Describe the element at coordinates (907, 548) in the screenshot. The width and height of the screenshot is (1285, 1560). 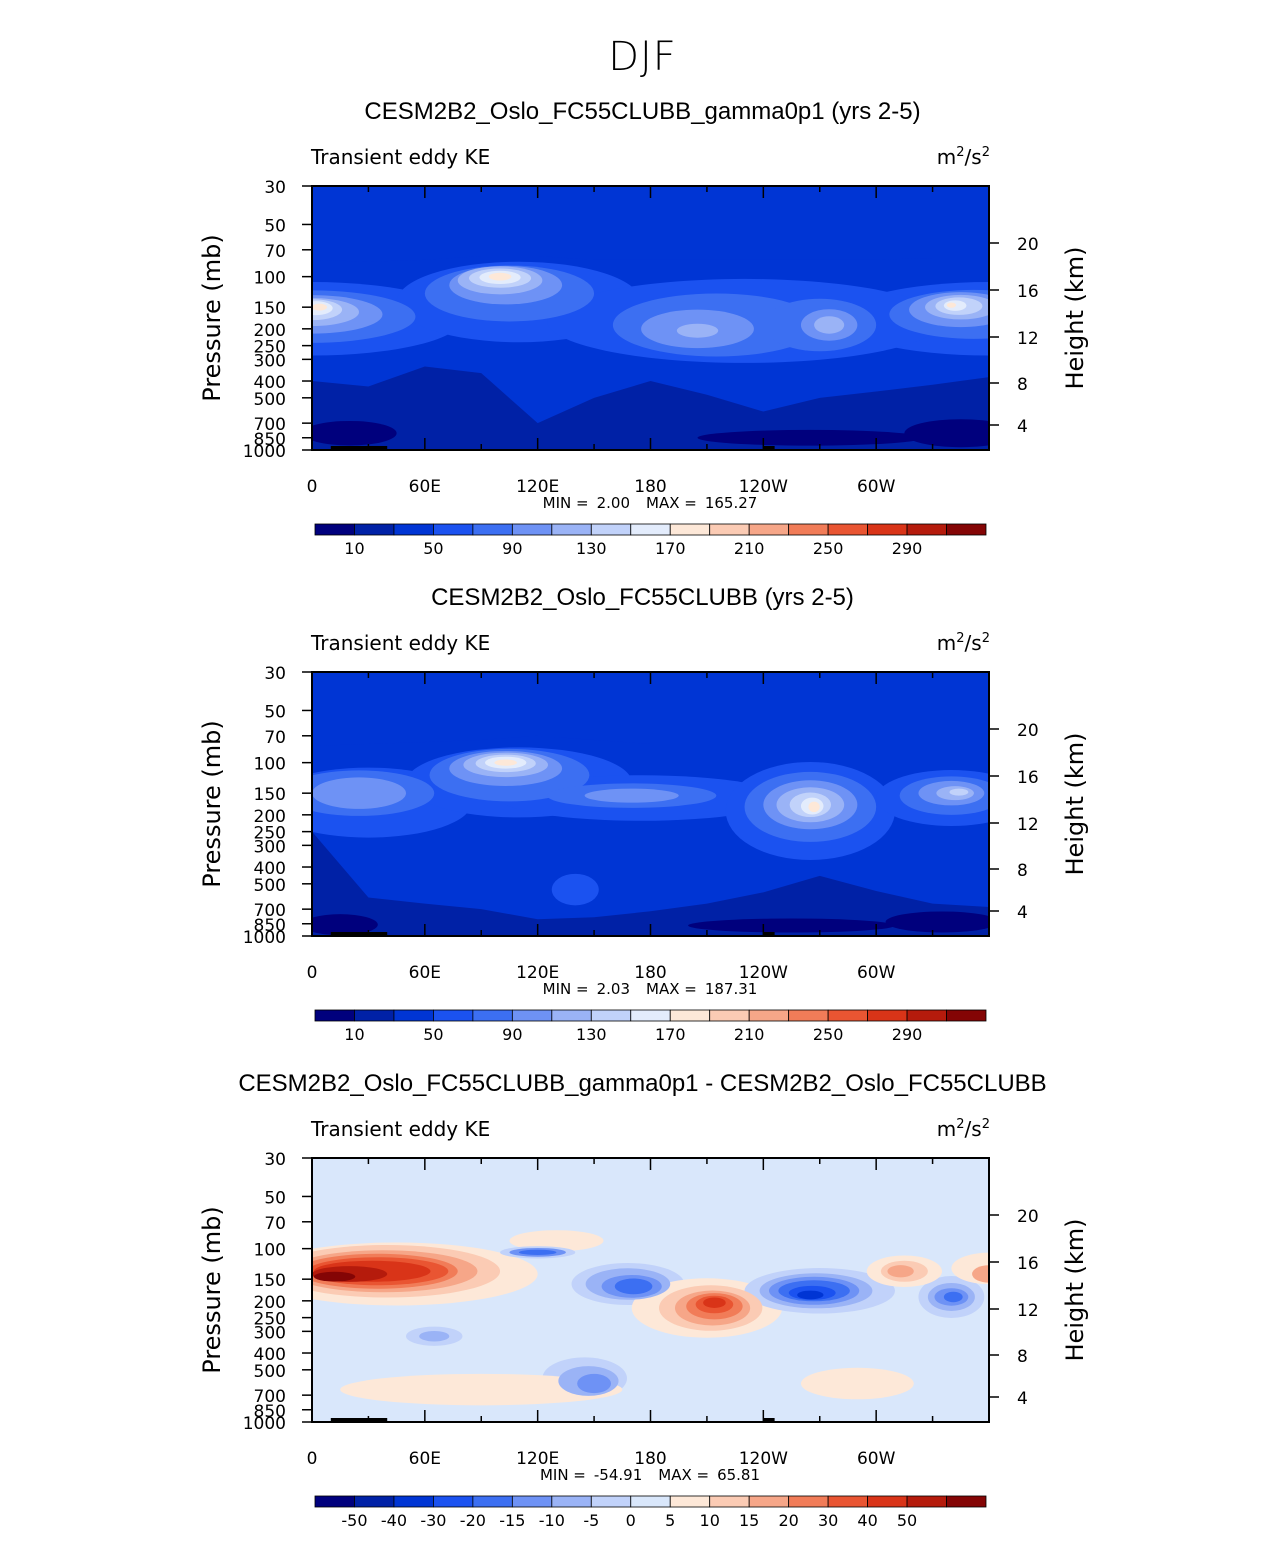
I see `colorbar-label: 290` at that location.